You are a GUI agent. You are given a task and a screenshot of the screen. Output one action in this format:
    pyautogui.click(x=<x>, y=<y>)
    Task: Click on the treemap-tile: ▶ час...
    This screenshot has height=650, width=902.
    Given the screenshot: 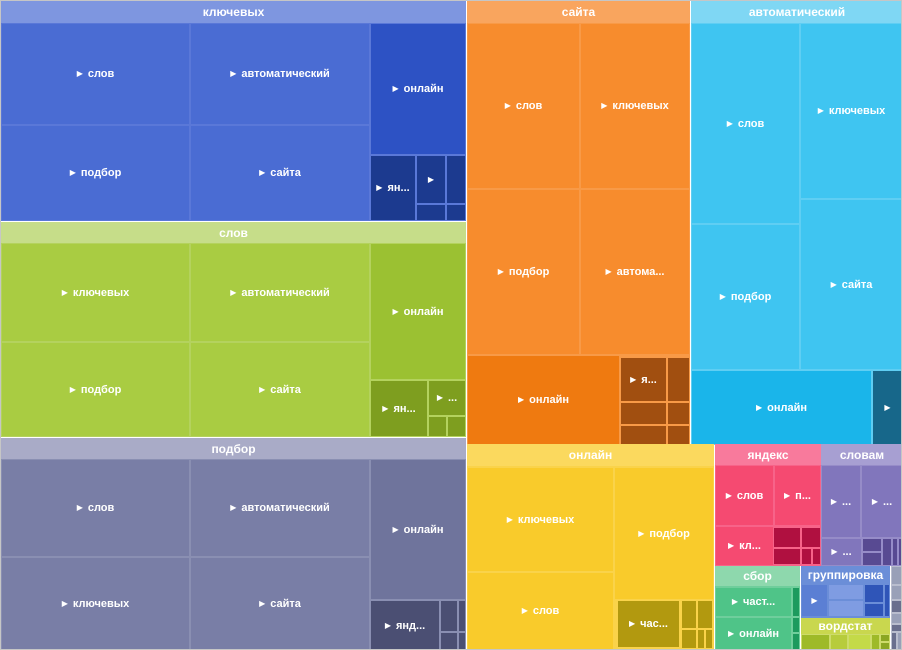 What is the action you would take?
    pyautogui.click(x=648, y=624)
    